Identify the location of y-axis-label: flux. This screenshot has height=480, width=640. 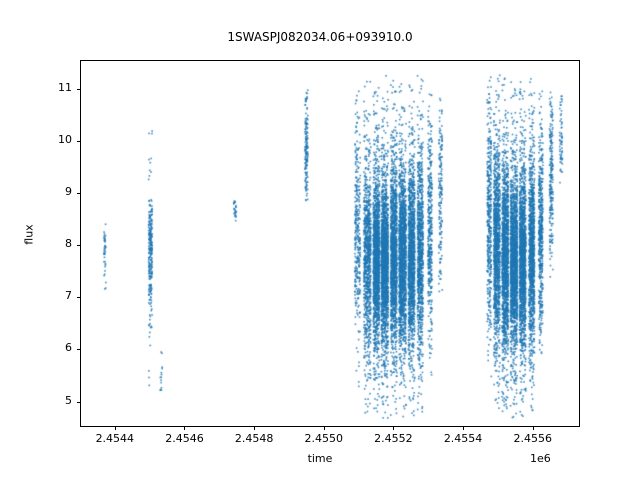
(29, 234).